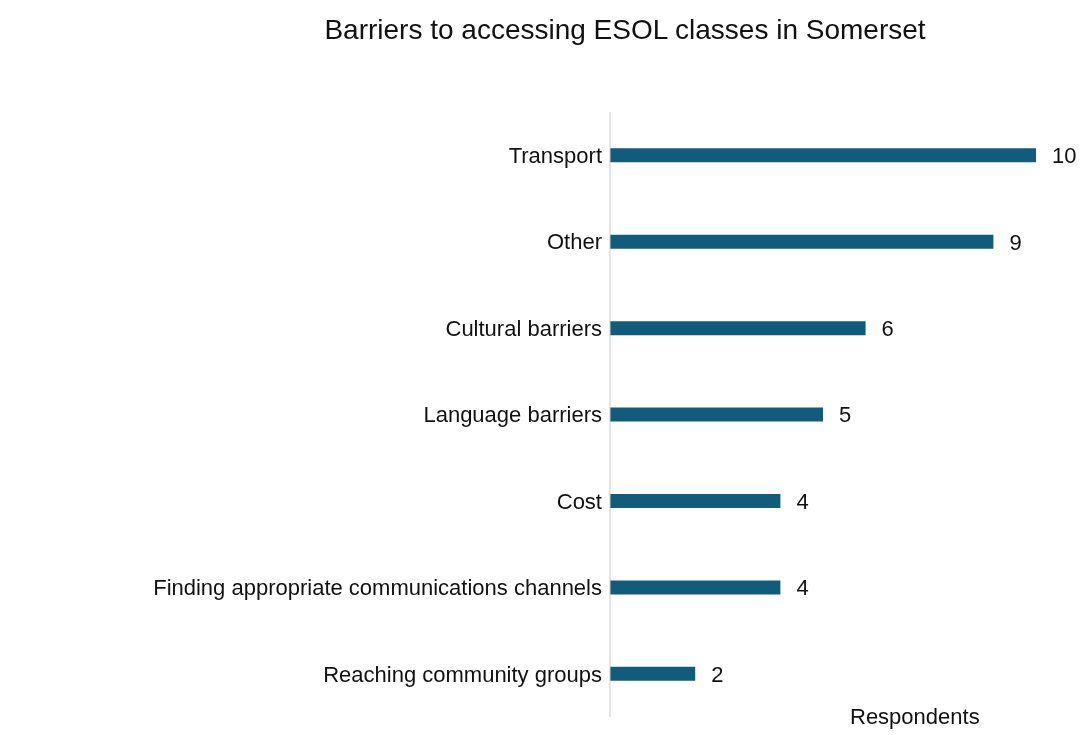  What do you see at coordinates (915, 717) in the screenshot?
I see `x-axis-title: Respondents` at bounding box center [915, 717].